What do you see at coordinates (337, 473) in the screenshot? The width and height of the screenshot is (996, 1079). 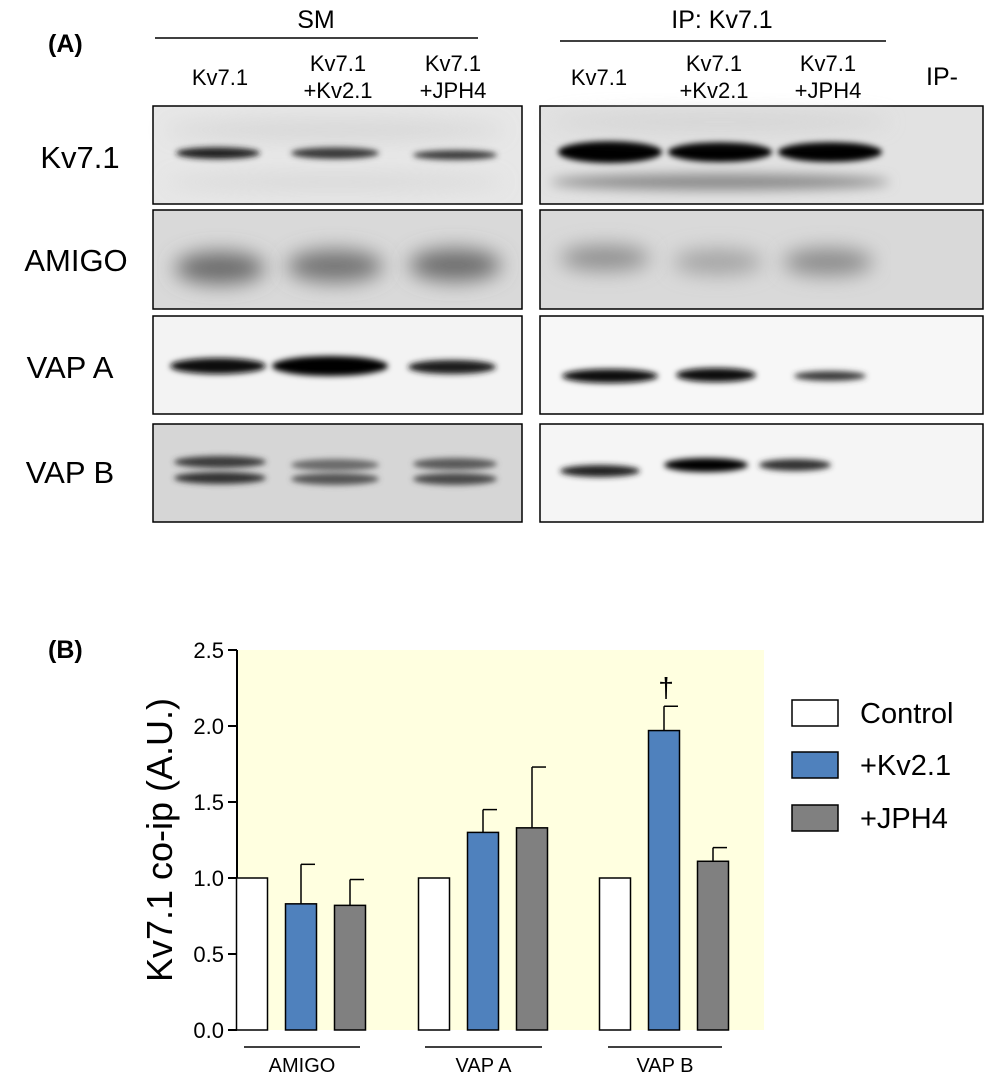 I see `blot-sm-vapb` at bounding box center [337, 473].